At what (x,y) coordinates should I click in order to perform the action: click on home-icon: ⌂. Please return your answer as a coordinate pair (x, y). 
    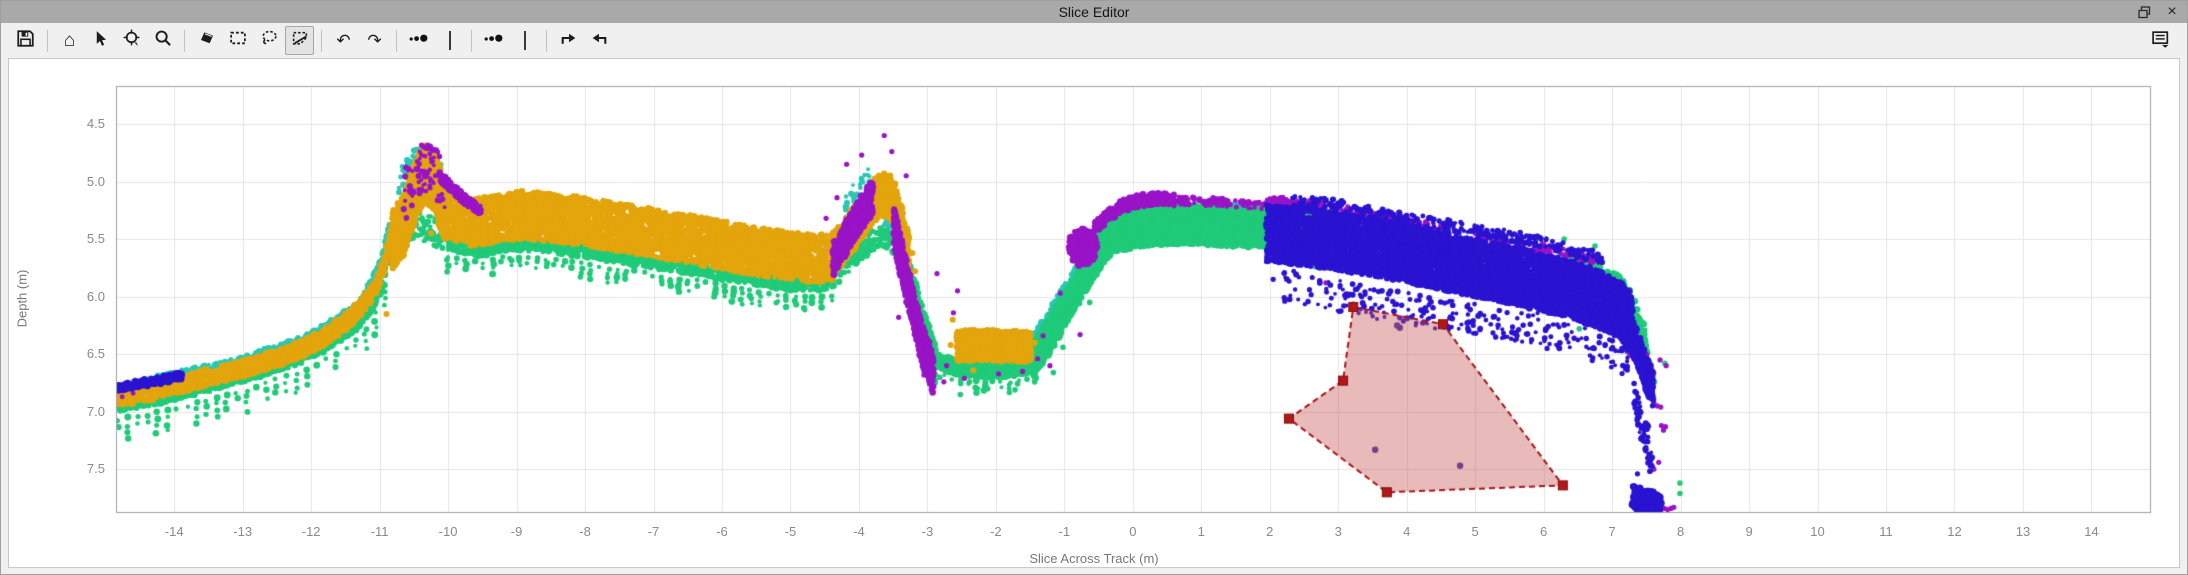
    Looking at the image, I should click on (69, 40).